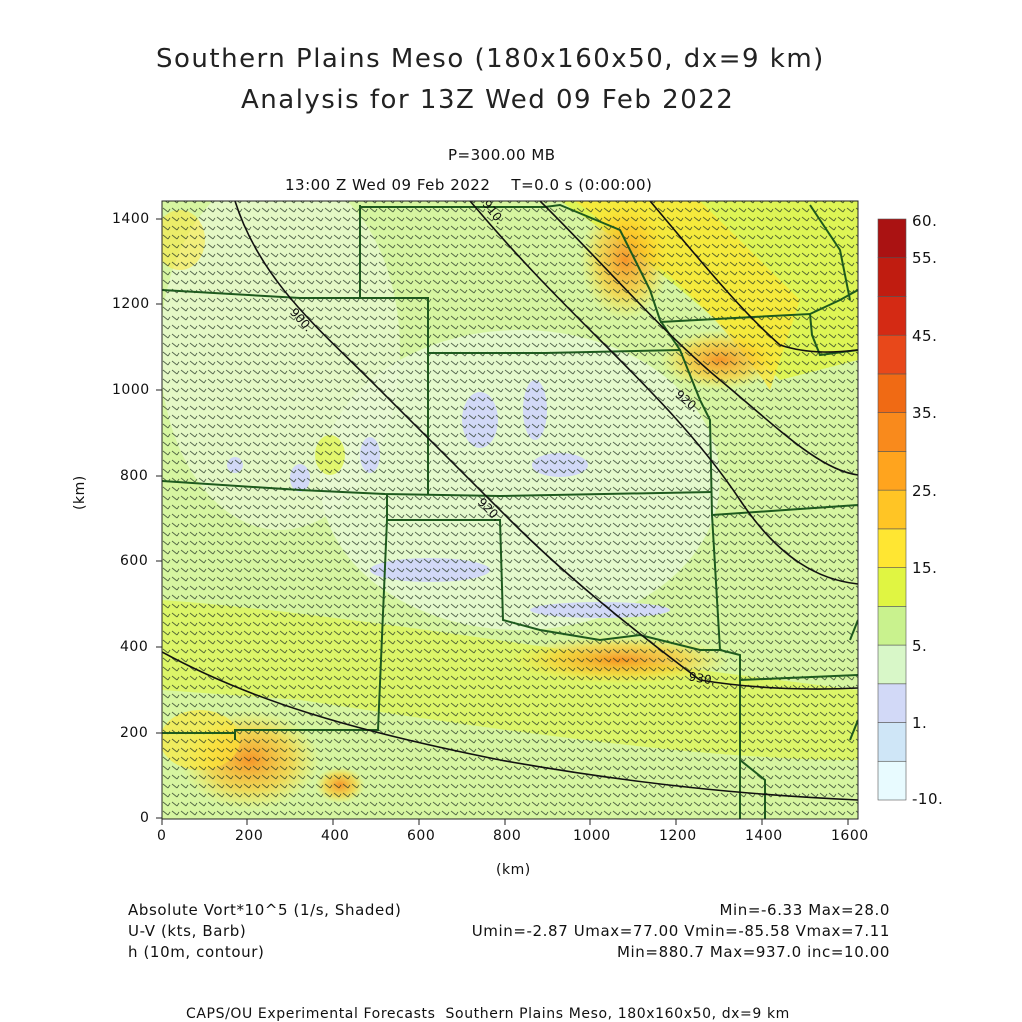  Describe the element at coordinates (134, 476) in the screenshot. I see `y-tick-800: 800` at that location.